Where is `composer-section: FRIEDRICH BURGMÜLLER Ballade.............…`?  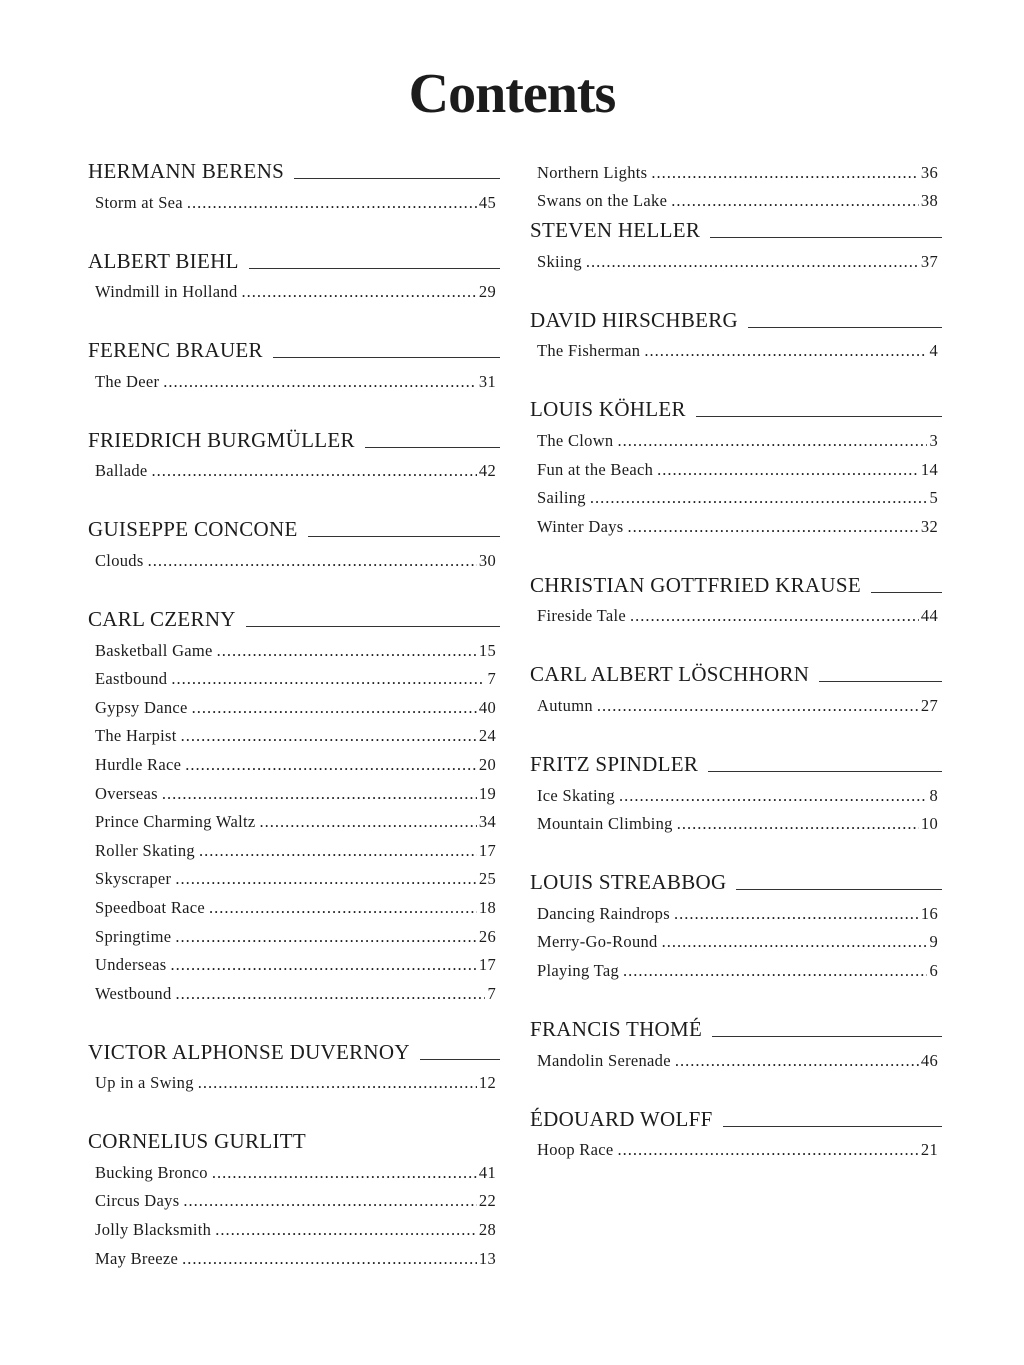 composer-section: FRIEDRICH BURGMÜLLER Ballade.............… is located at coordinates (294, 452).